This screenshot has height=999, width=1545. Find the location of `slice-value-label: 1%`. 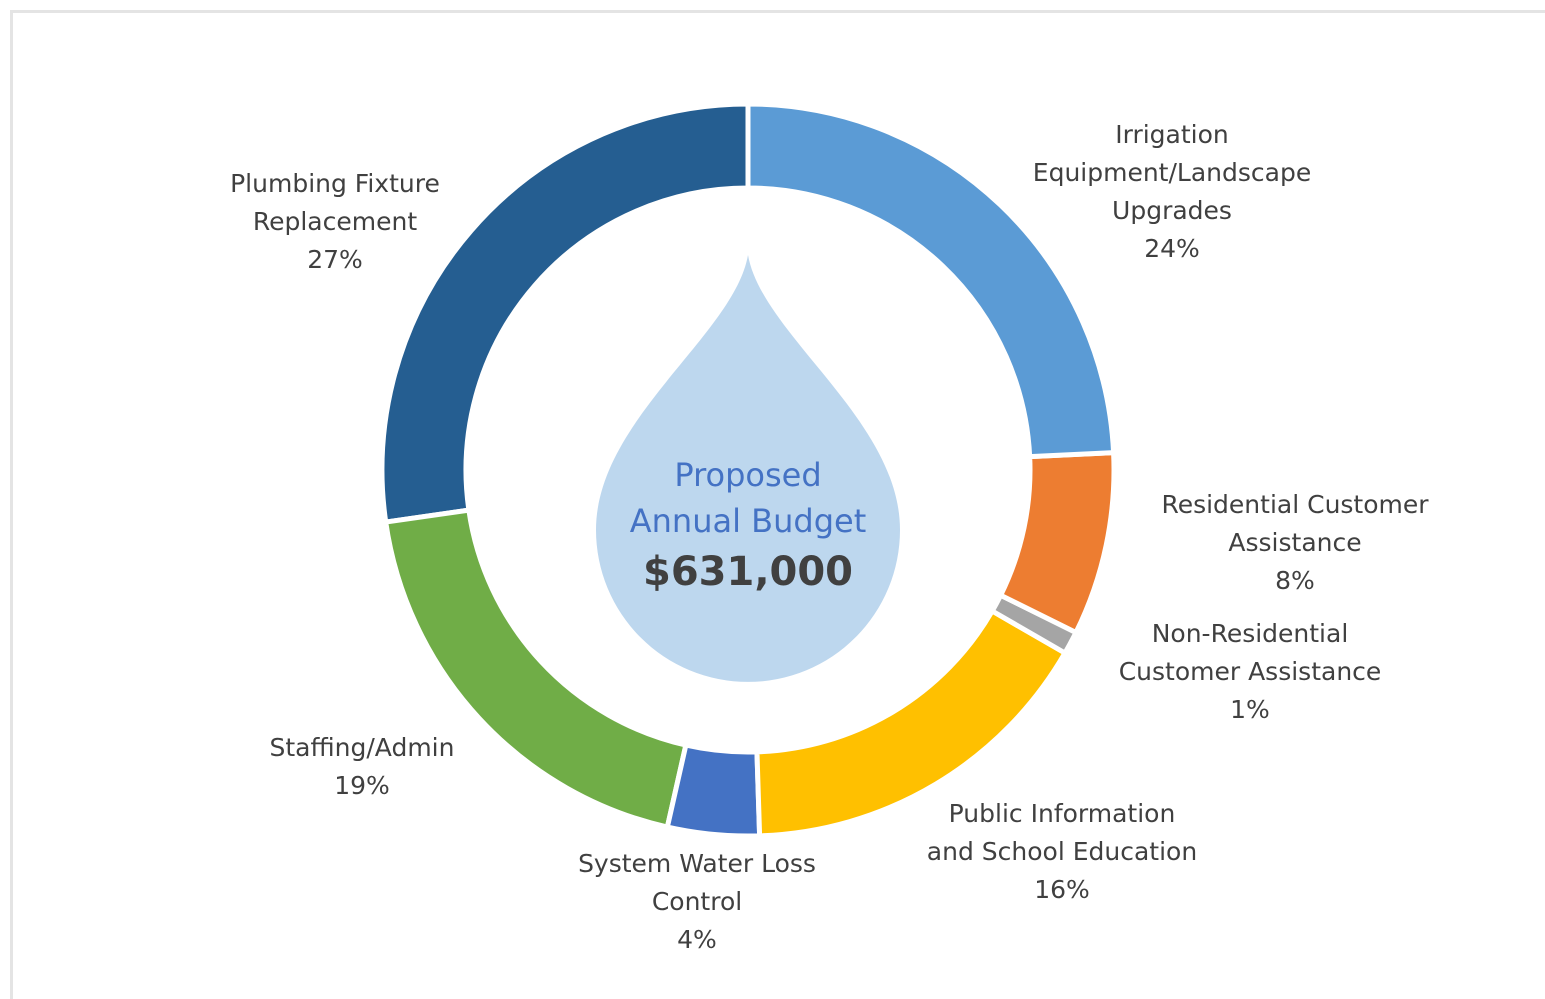

slice-value-label: 1% is located at coordinates (1250, 709).